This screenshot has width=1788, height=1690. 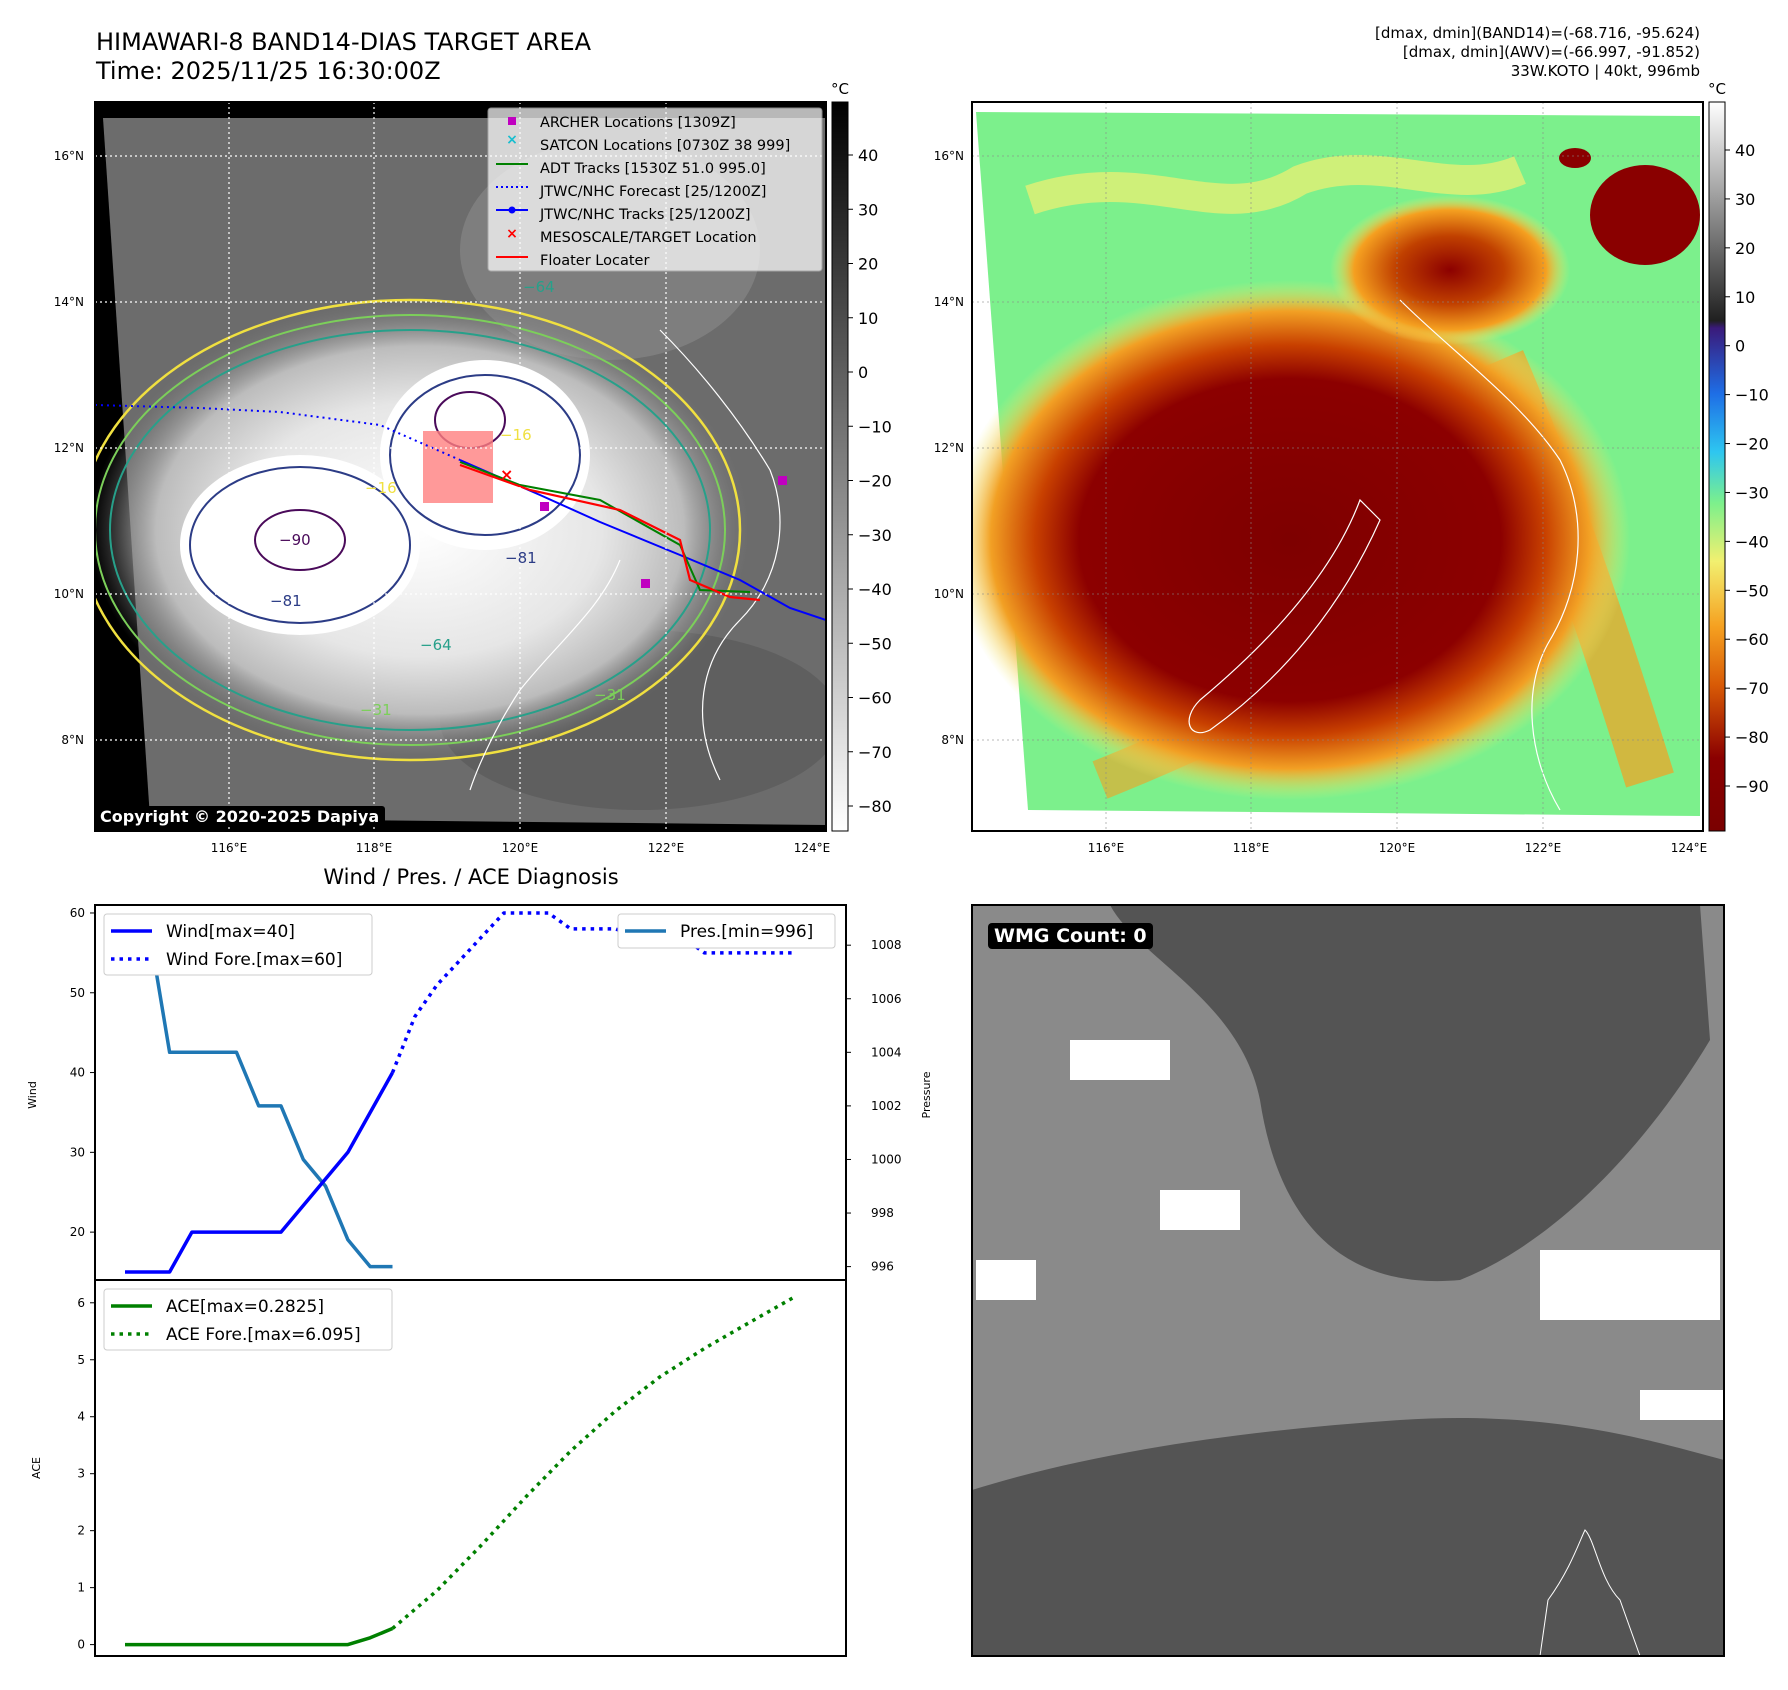 I want to click on ace-plot, so click(x=460, y=1471).